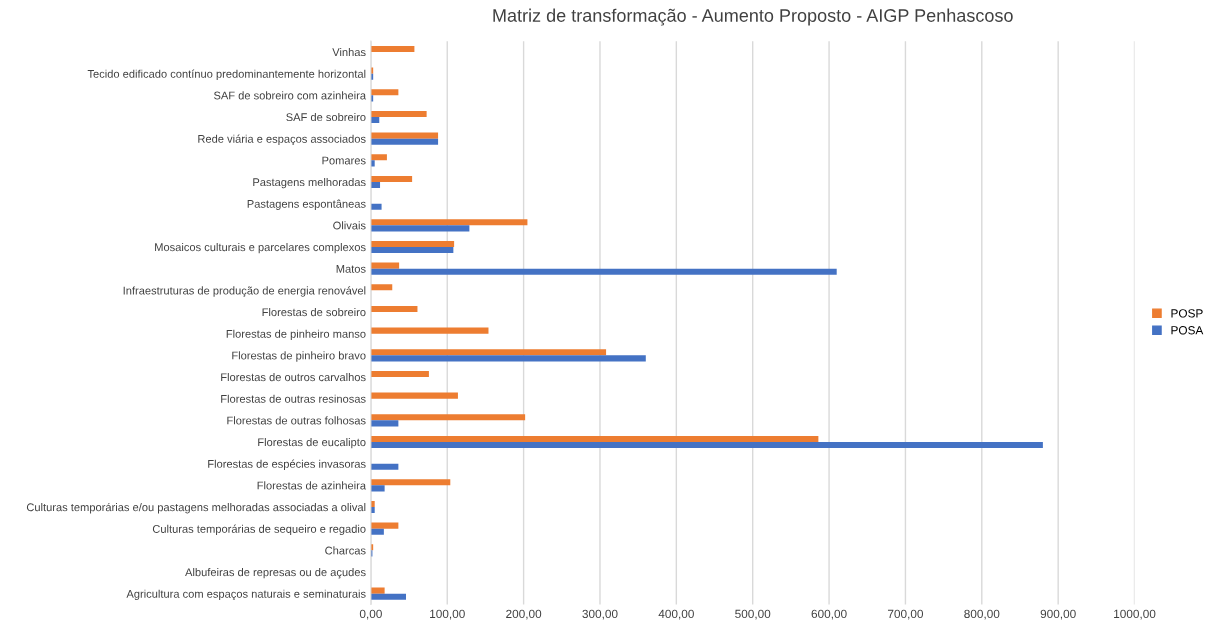 This screenshot has width=1216, height=633. Describe the element at coordinates (1135, 614) in the screenshot. I see `x-tick-label: 1000,00` at that location.